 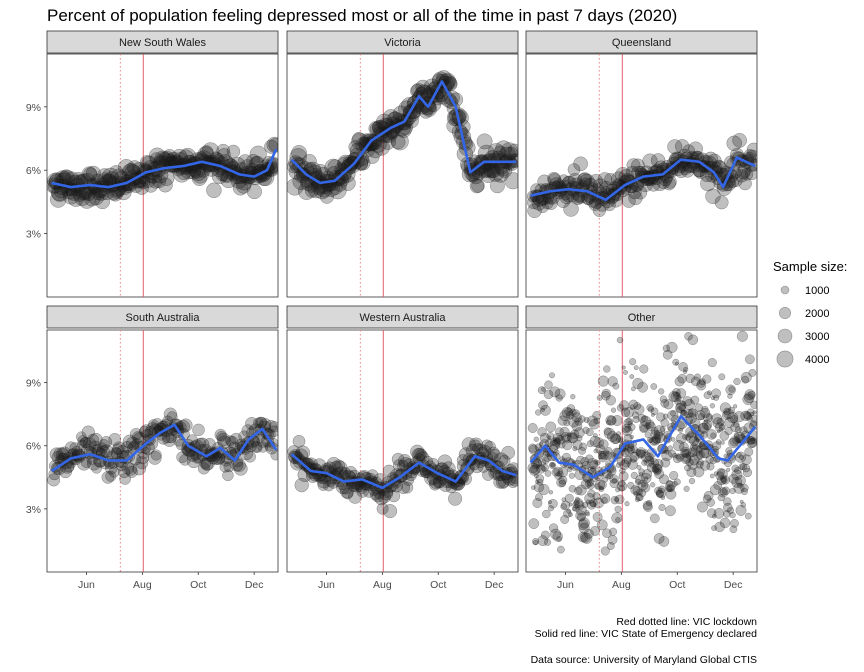 What do you see at coordinates (162, 42) in the screenshot?
I see `strip-new-south-wales` at bounding box center [162, 42].